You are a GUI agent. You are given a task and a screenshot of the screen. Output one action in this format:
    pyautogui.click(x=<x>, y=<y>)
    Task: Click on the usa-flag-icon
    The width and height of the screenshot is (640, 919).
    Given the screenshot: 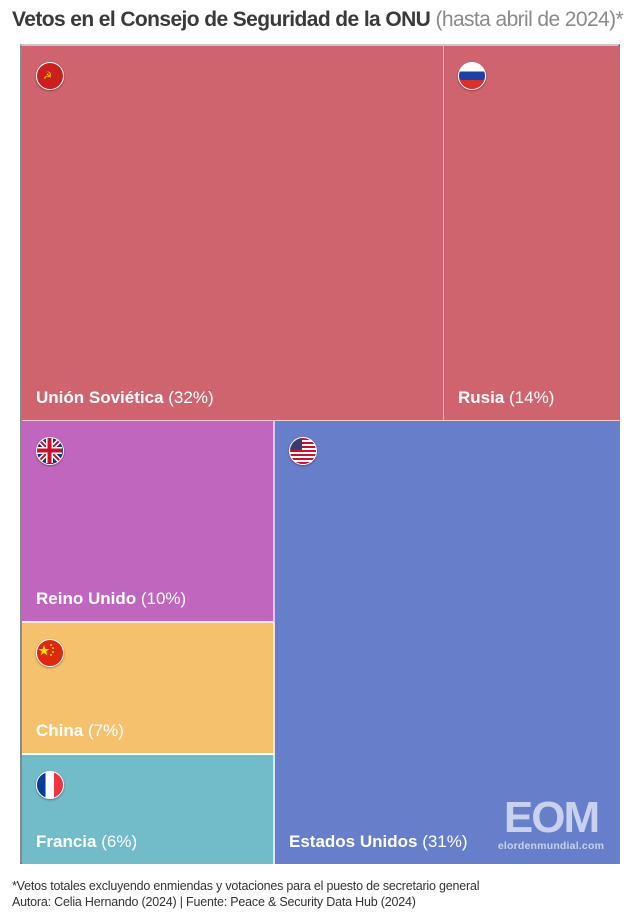 What is the action you would take?
    pyautogui.click(x=303, y=451)
    